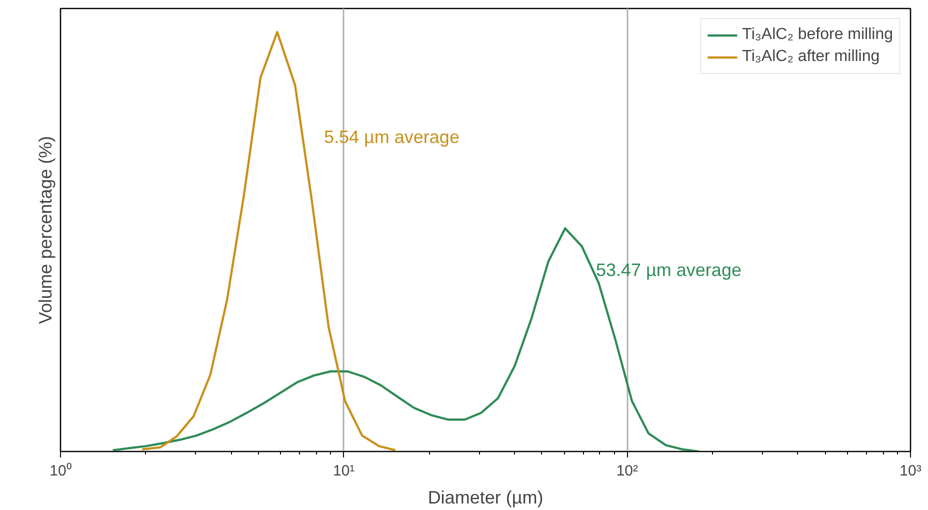 The image size is (928, 510). I want to click on legend-label: Ti₃AlC₂ after milling, so click(811, 57).